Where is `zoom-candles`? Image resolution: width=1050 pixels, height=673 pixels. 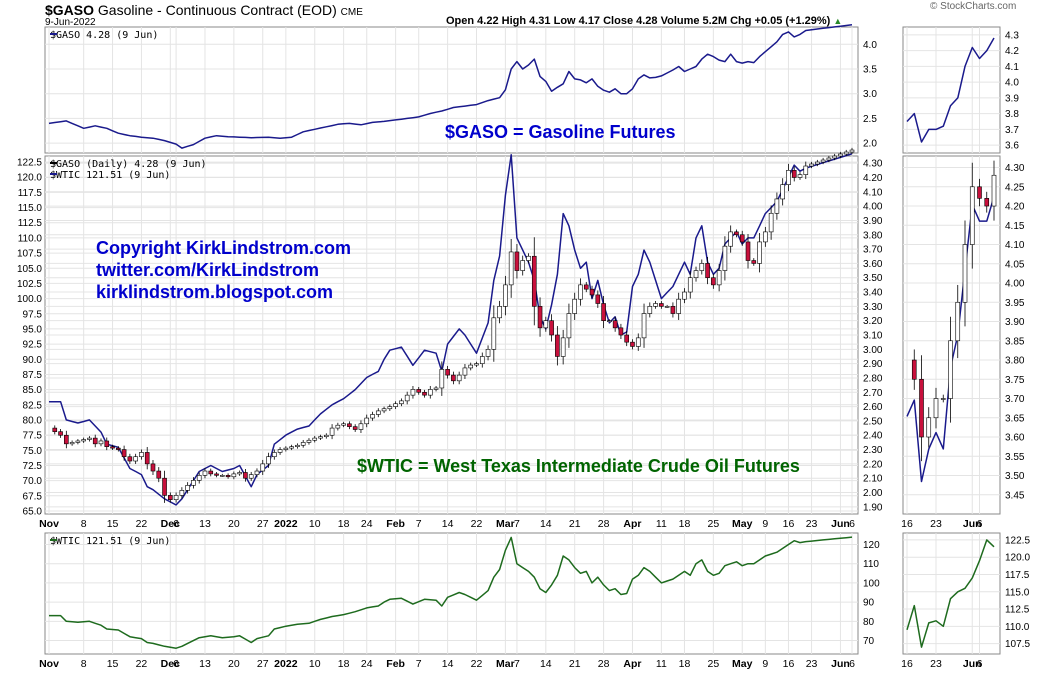
zoom-candles is located at coordinates (954, 311).